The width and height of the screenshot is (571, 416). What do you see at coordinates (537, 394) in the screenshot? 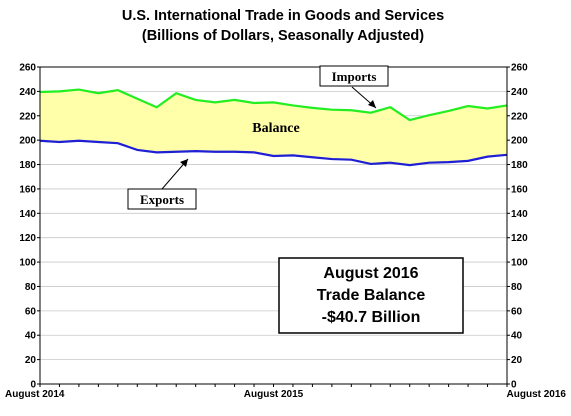
I see `x-tick-label: August 2016` at bounding box center [537, 394].